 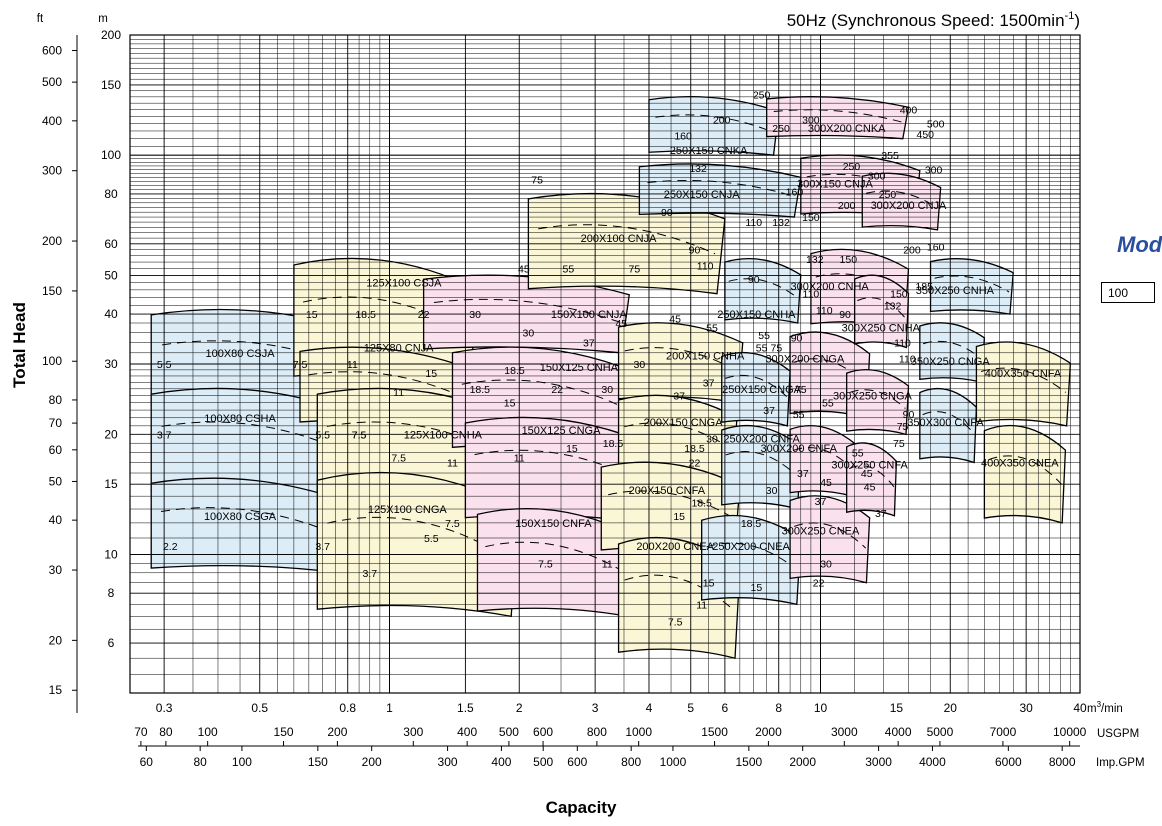 What do you see at coordinates (890, 156) in the screenshot?
I see `motor-power-label: 355` at bounding box center [890, 156].